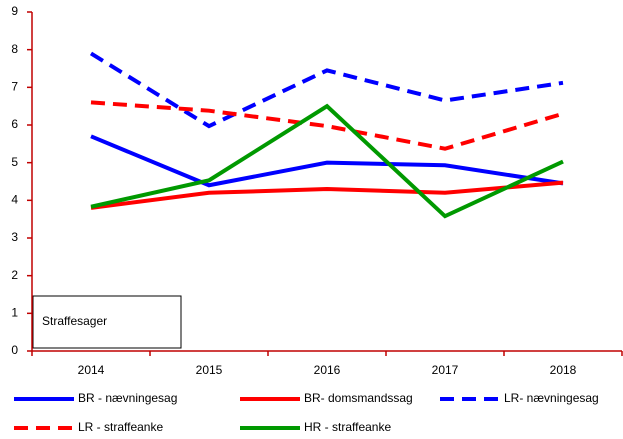 This screenshot has height=439, width=623. I want to click on legend-label: BR - nævningesag, so click(127, 398).